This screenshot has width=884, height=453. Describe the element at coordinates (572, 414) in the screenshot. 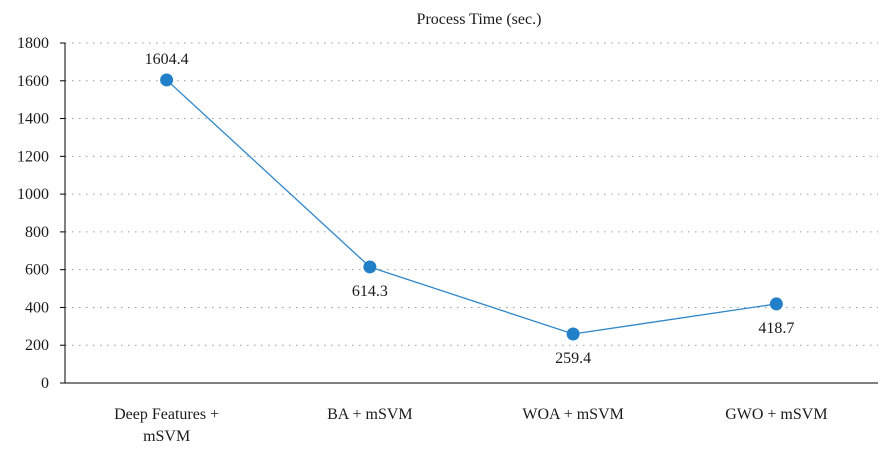

I see `x-category-label: WOA + mSVM` at that location.